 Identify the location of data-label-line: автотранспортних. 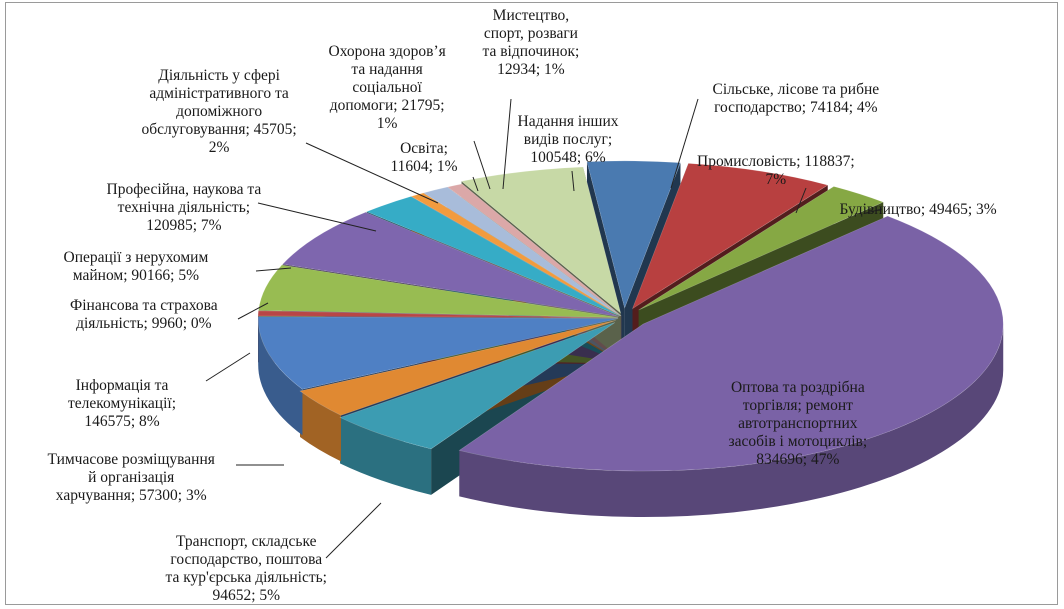
(798, 423).